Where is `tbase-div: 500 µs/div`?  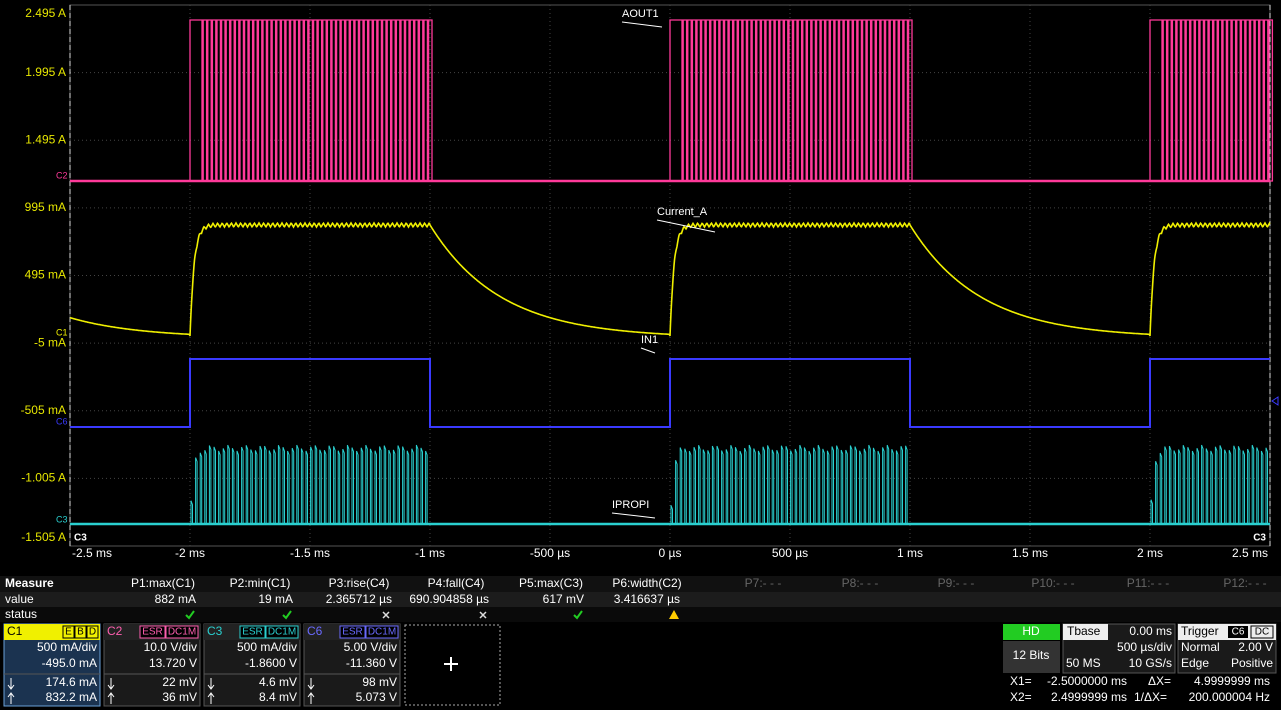
tbase-div: 500 µs/div is located at coordinates (1144, 647).